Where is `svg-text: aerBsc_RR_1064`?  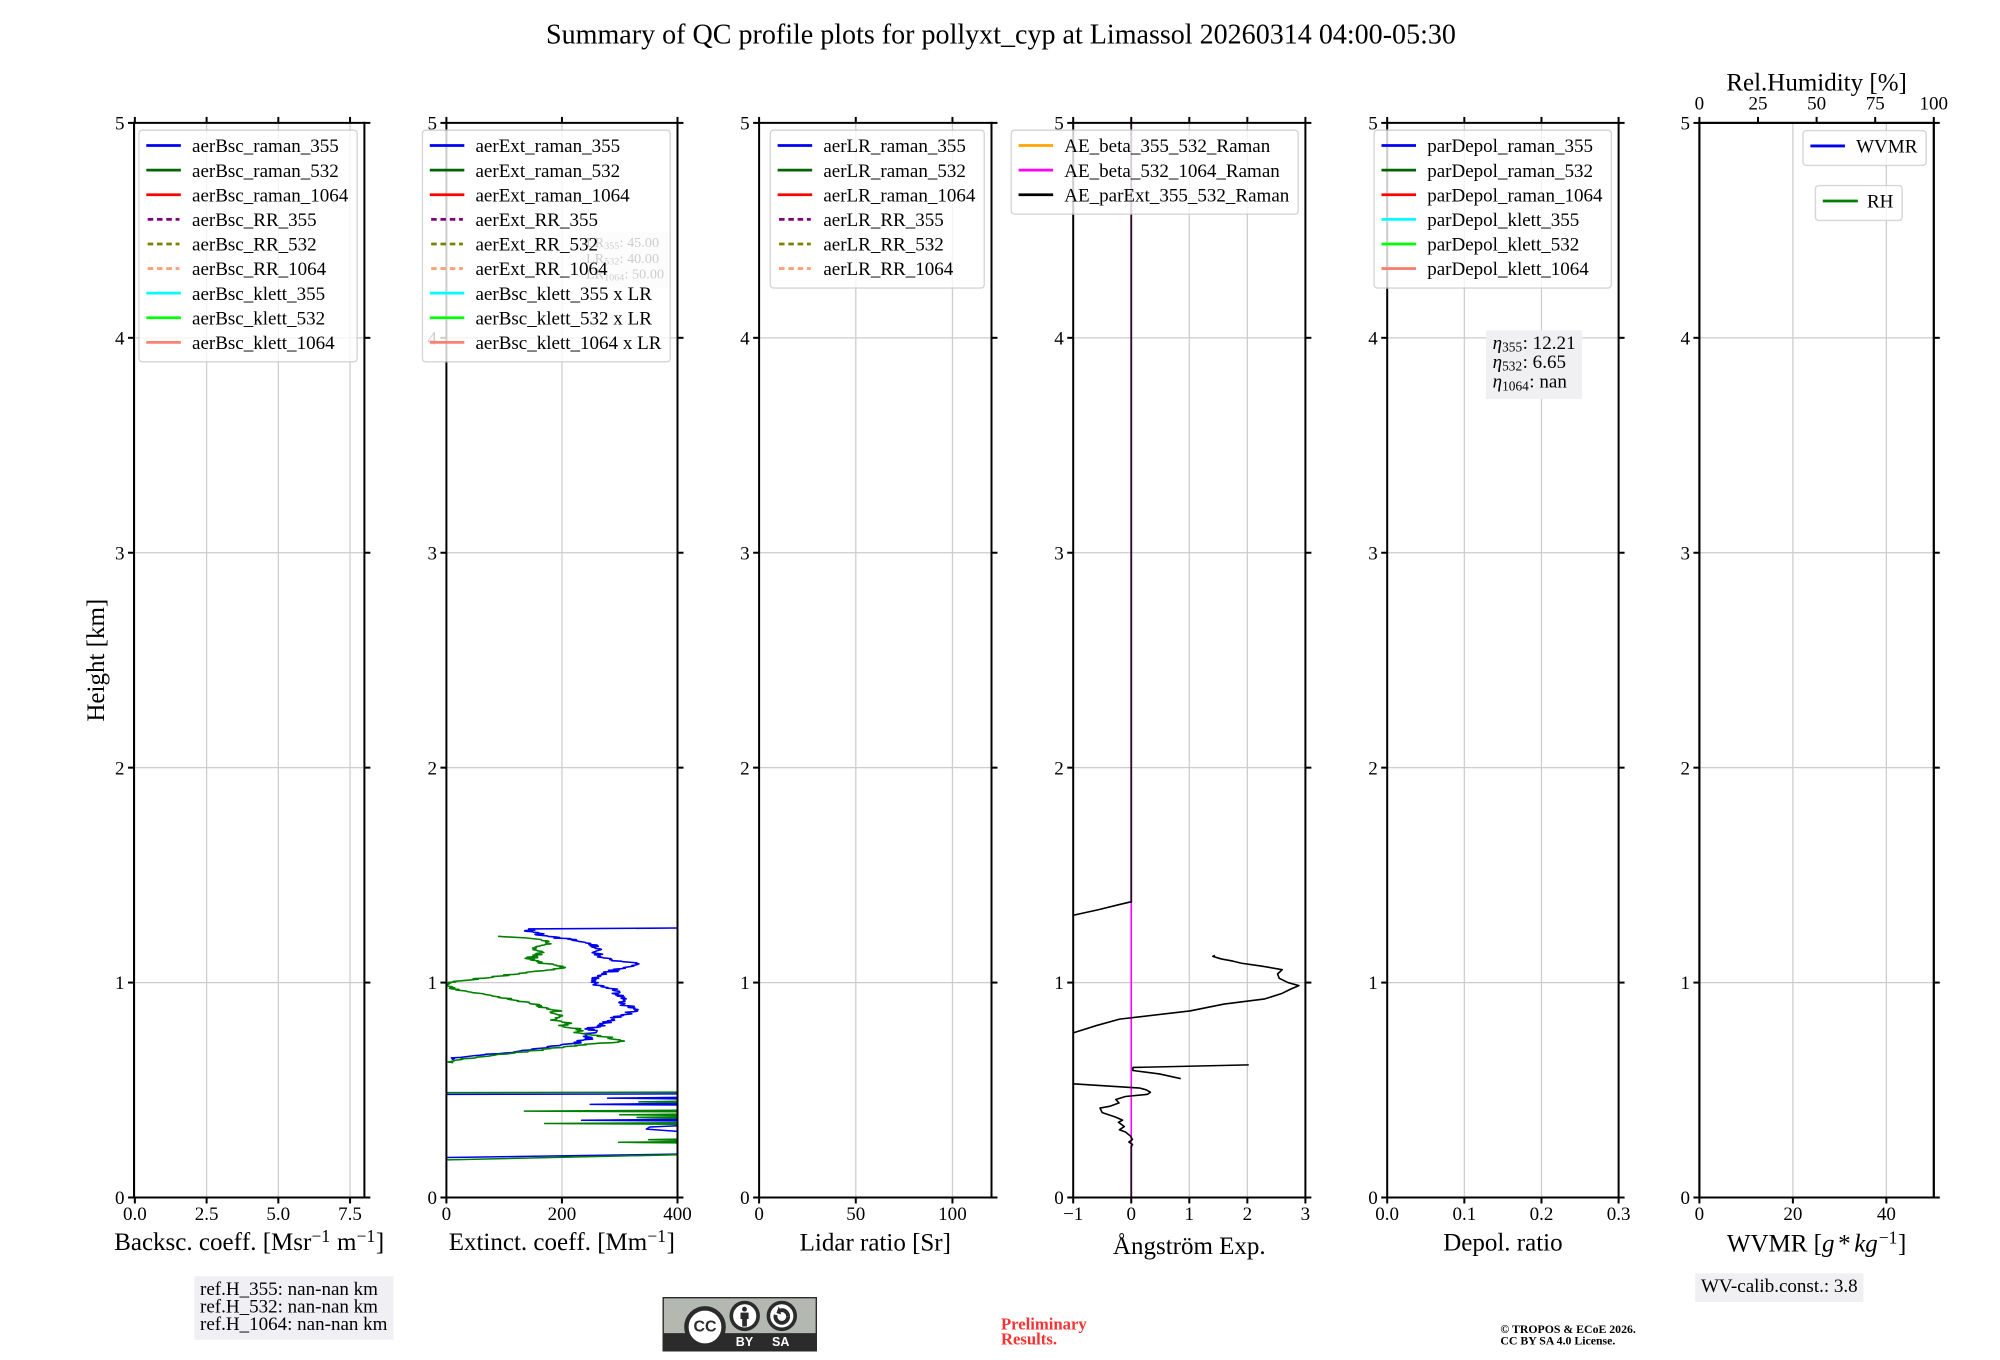
svg-text: aerBsc_RR_1064 is located at coordinates (259, 269).